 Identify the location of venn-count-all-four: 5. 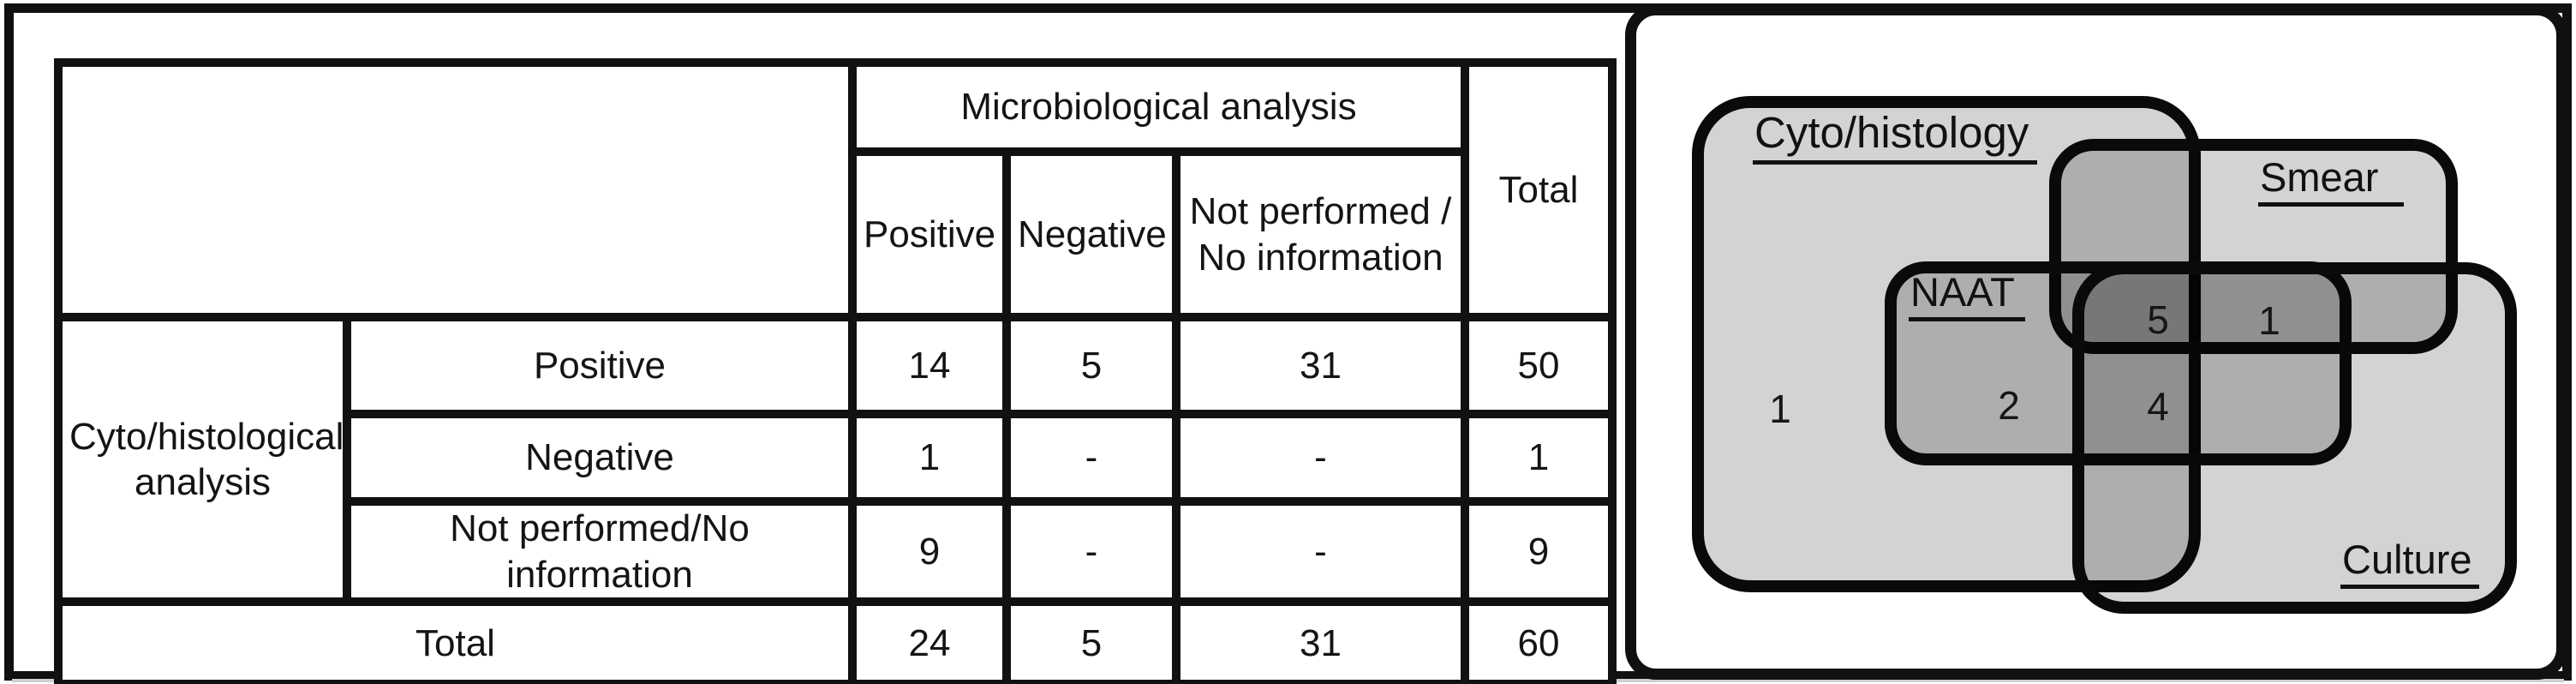
(2158, 319).